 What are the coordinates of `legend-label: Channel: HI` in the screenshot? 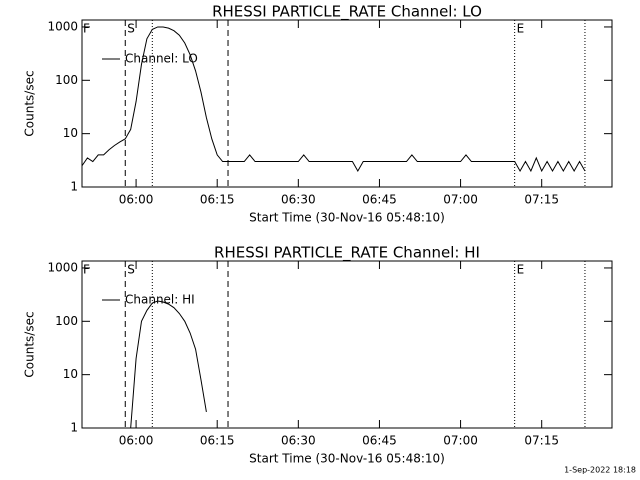 It's located at (160, 300).